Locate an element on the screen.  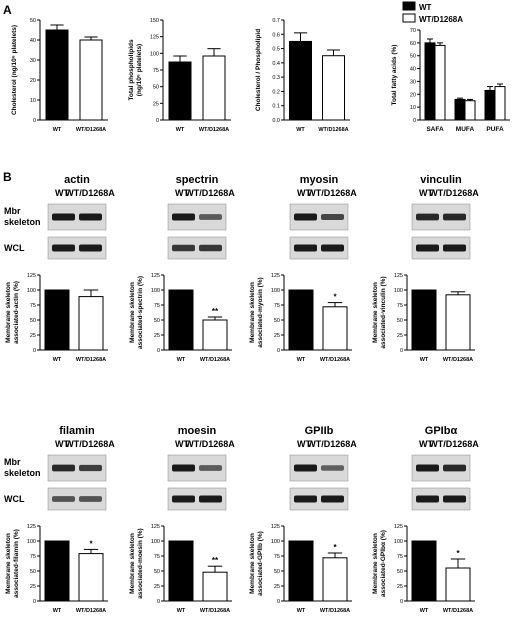
myosin-y-tick-label: 25 is located at coordinates (277, 336).